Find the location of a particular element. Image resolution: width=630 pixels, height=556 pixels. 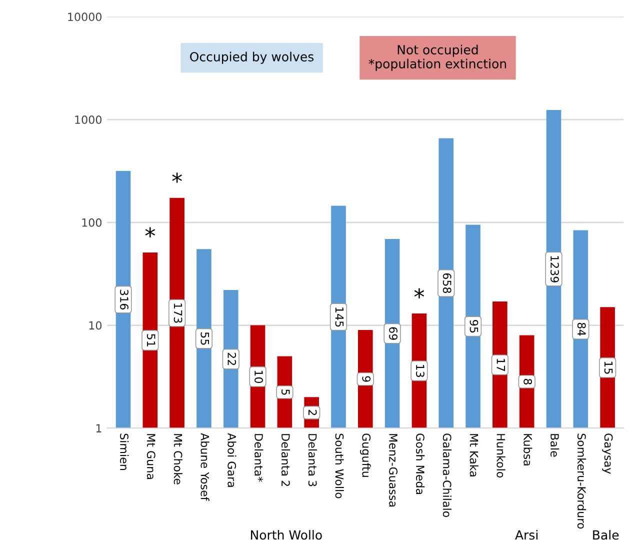

y-tick-label: 100 is located at coordinates (92, 222).